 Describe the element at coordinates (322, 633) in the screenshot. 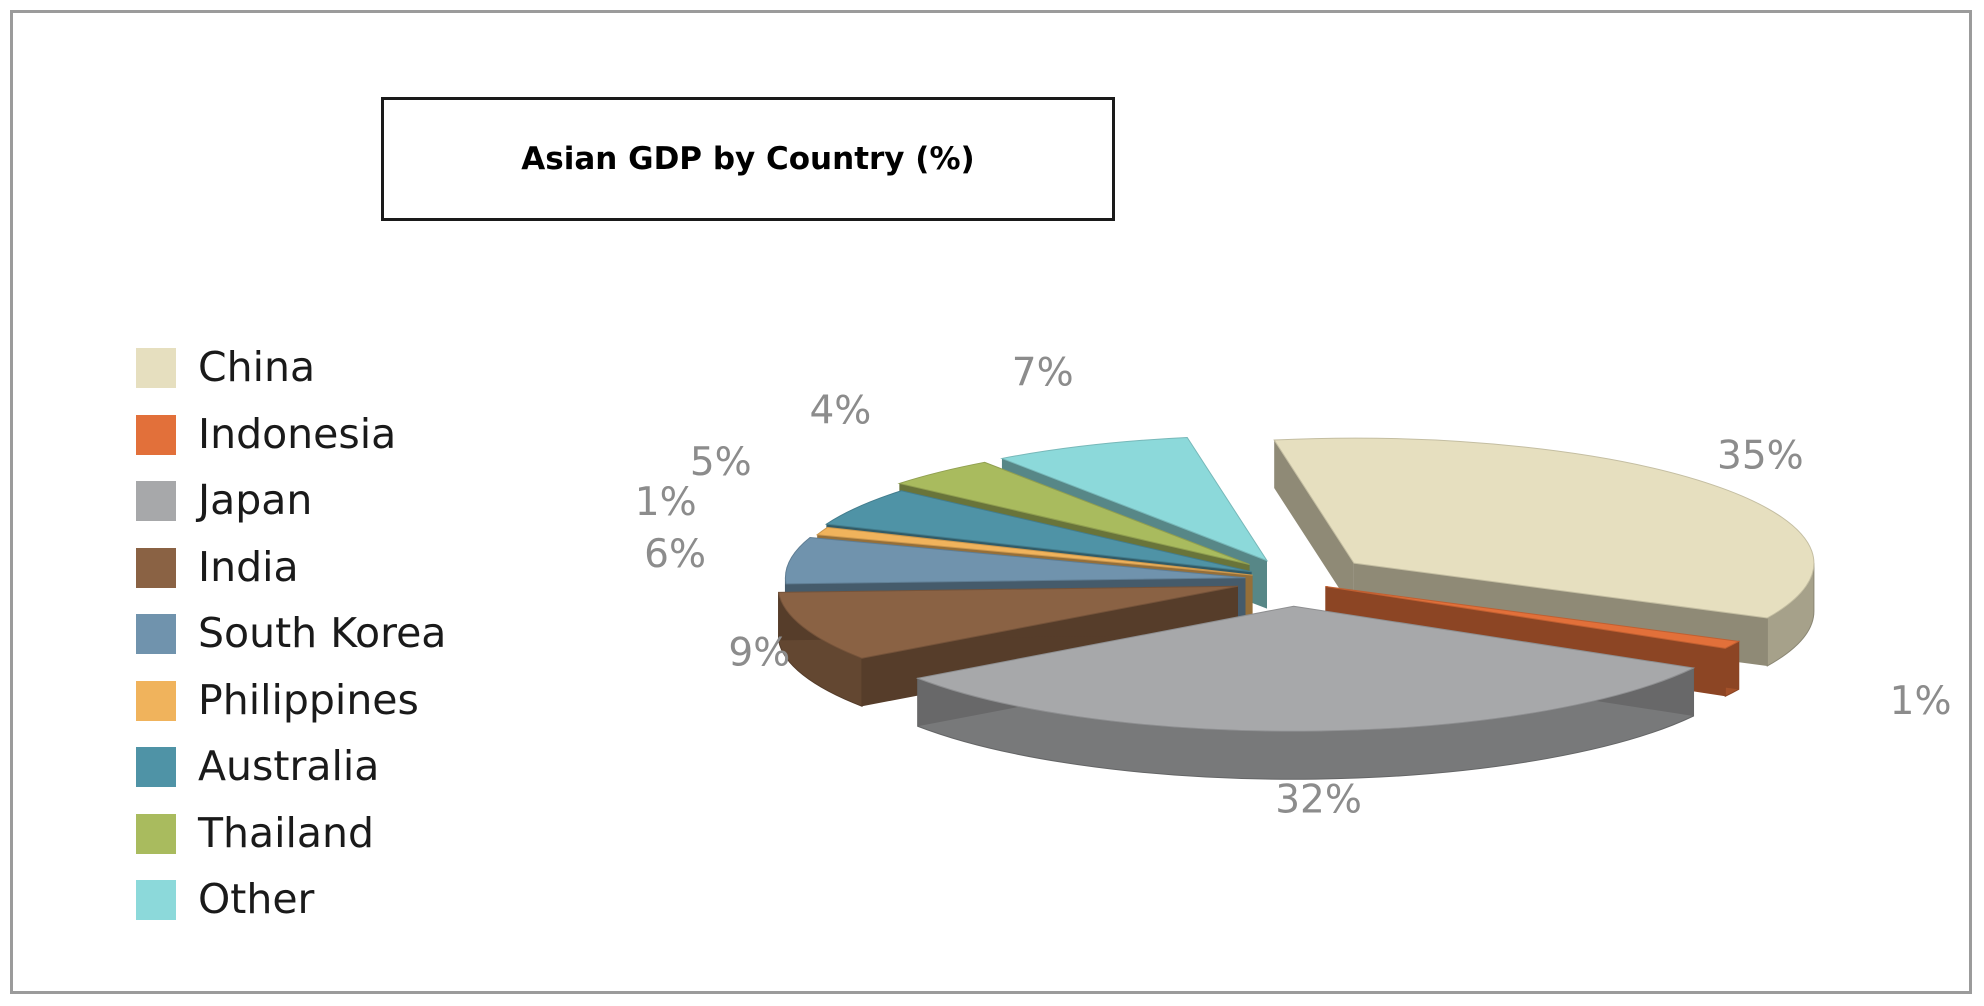

I see `legend-label-south-korea: South Korea` at that location.